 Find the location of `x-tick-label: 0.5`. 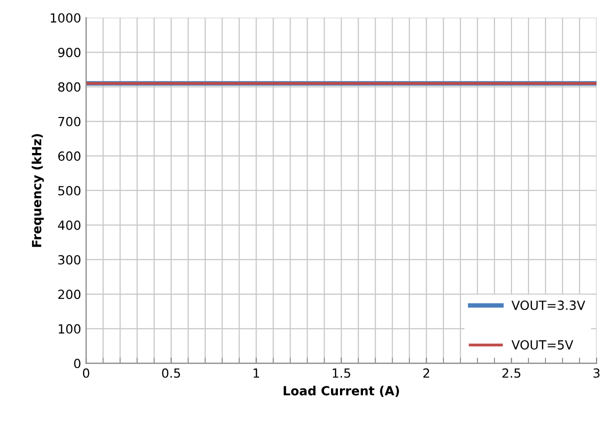

x-tick-label: 0.5 is located at coordinates (171, 373).